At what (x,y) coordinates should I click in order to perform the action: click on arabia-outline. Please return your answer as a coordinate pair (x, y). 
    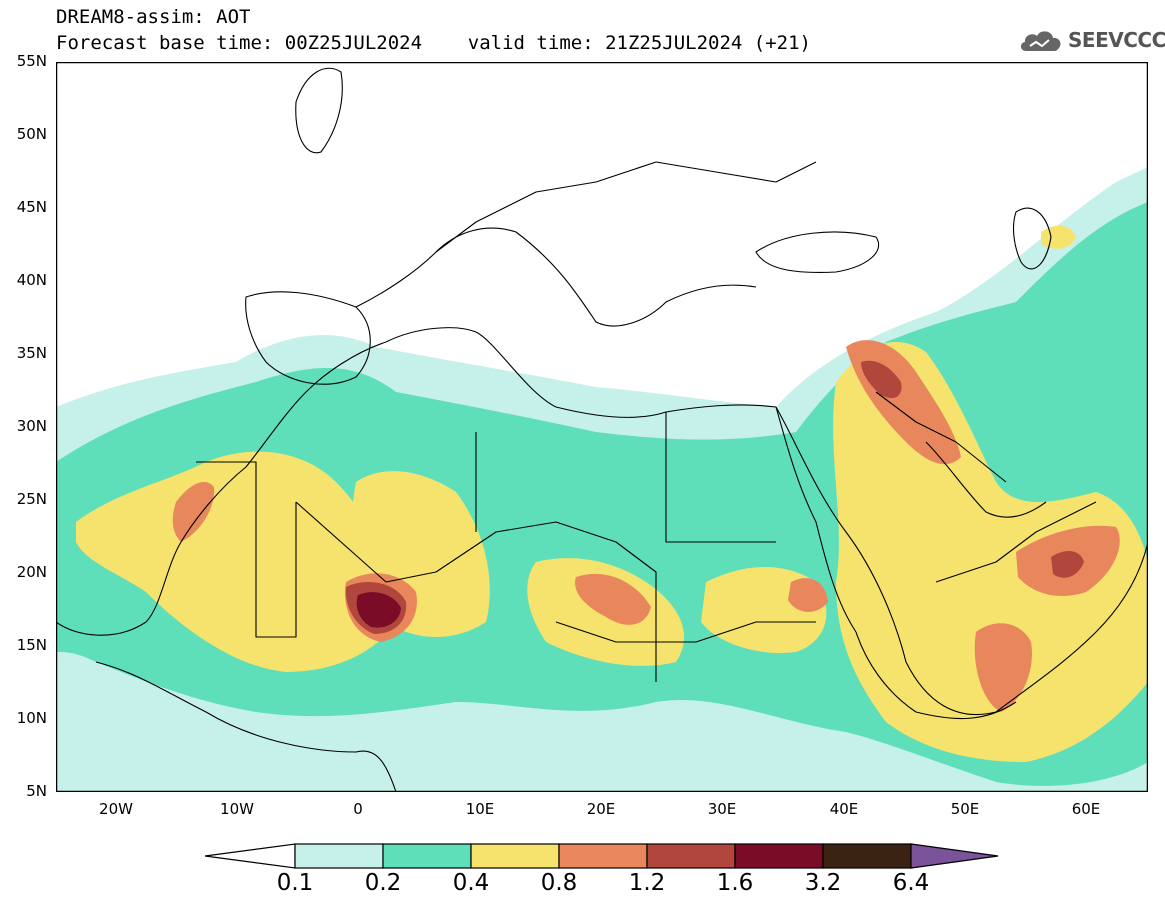
    Looking at the image, I should click on (961, 561).